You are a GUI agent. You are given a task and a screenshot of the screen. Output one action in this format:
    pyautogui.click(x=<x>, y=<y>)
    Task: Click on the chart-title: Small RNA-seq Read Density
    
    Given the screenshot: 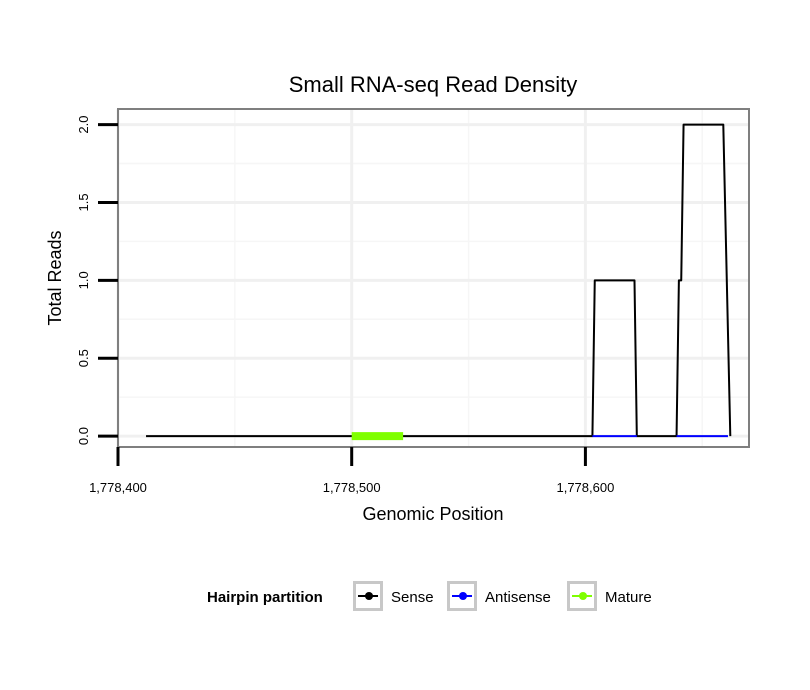 What is the action you would take?
    pyautogui.click(x=433, y=84)
    